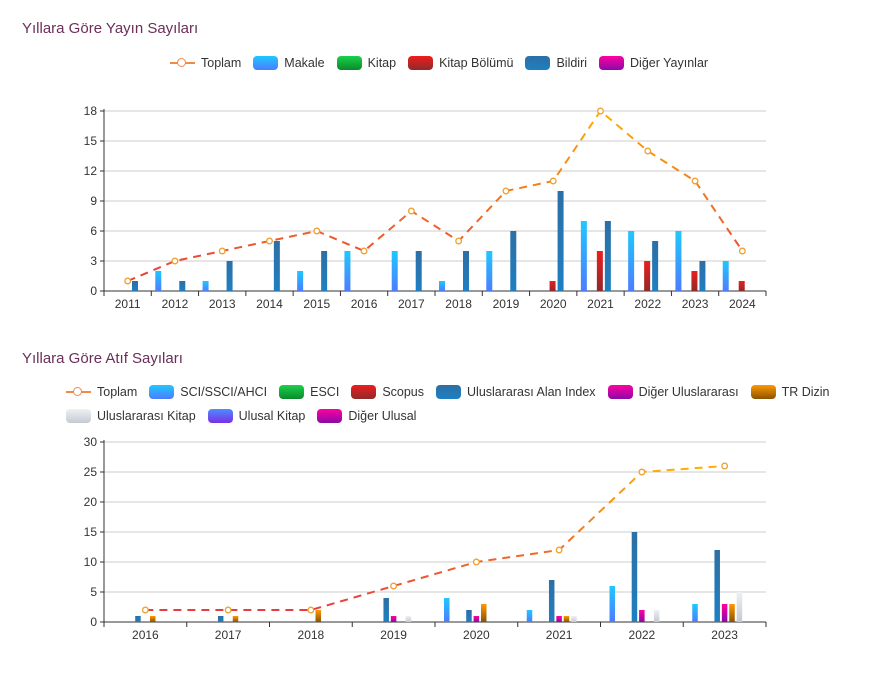  Describe the element at coordinates (669, 63) in the screenshot. I see `legend-label: Diğer Yayınlar` at that location.